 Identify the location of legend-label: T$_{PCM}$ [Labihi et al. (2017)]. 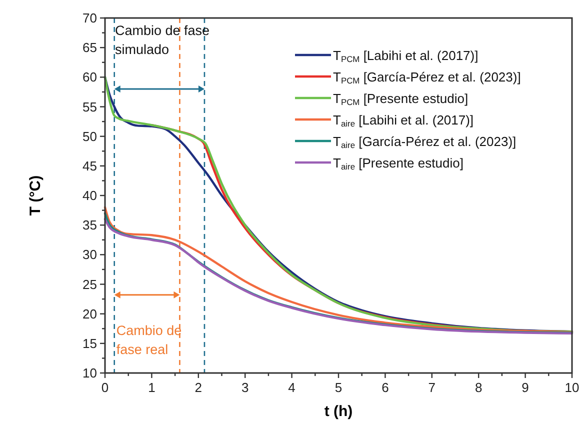
(405, 56).